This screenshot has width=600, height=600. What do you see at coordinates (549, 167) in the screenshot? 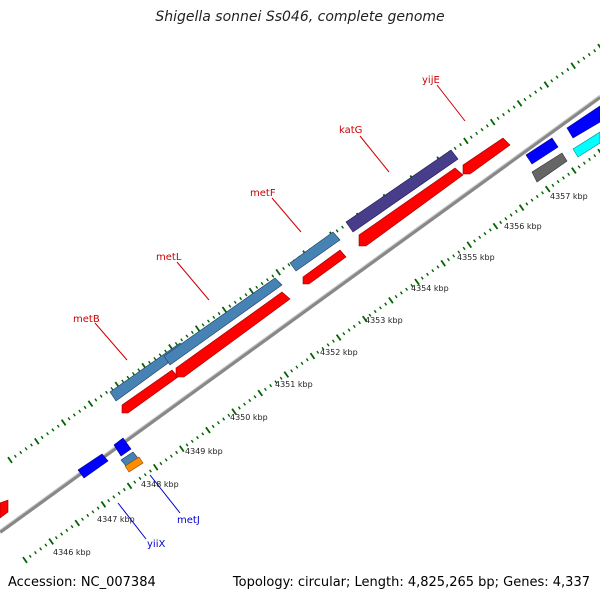
I see `gene-arrow-gray` at bounding box center [549, 167].